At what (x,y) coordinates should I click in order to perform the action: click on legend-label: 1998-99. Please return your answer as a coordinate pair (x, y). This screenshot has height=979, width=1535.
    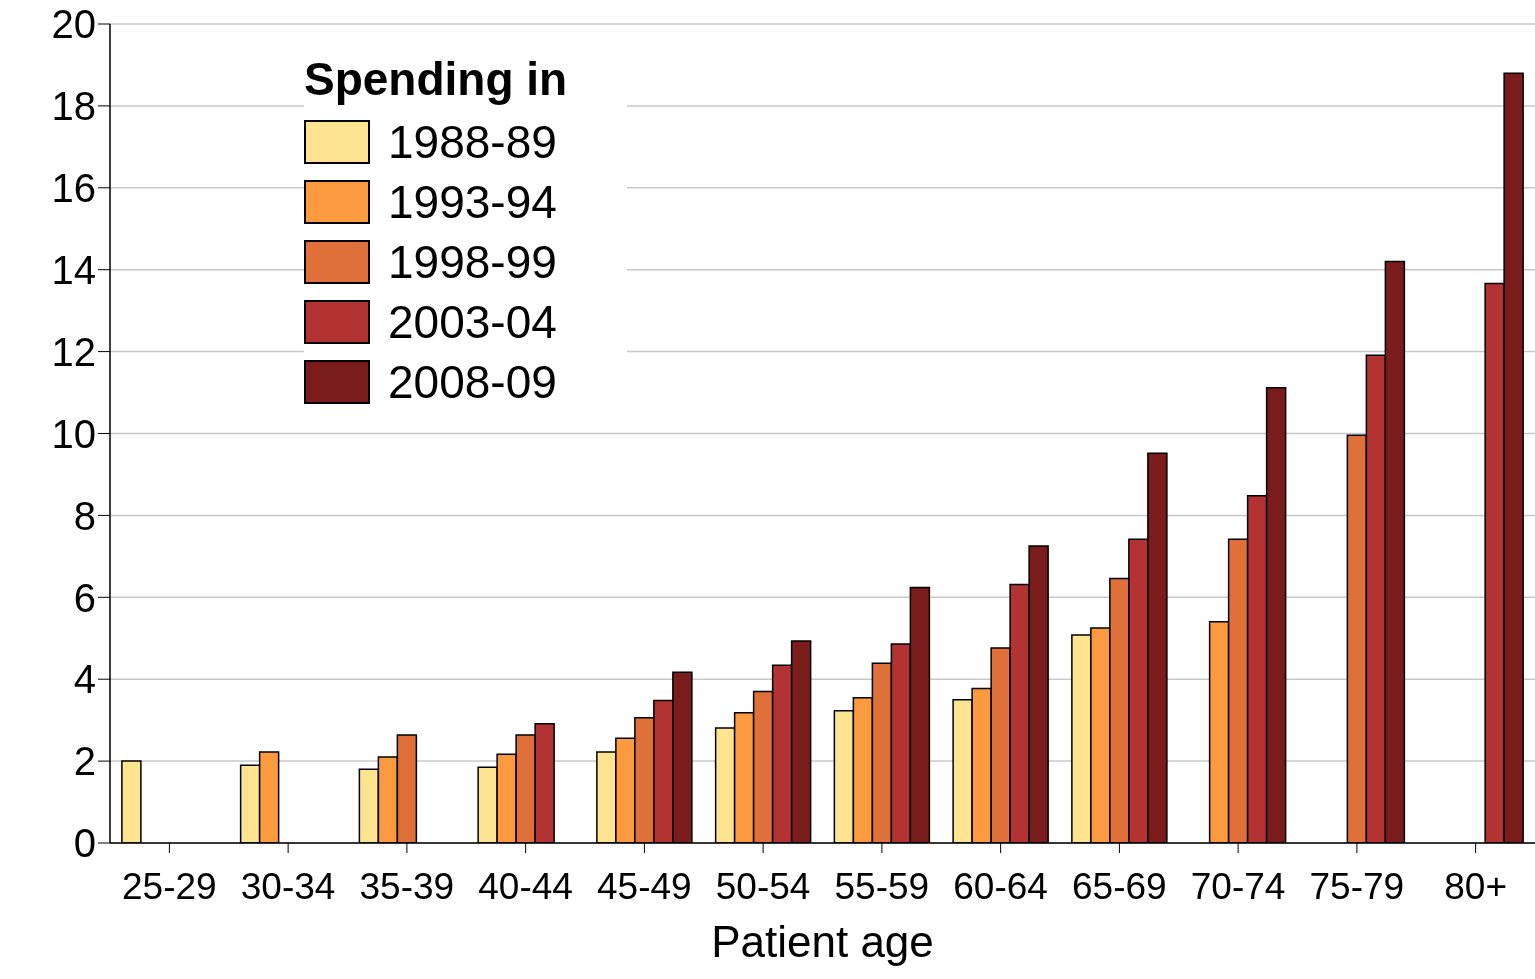
    Looking at the image, I should click on (472, 262).